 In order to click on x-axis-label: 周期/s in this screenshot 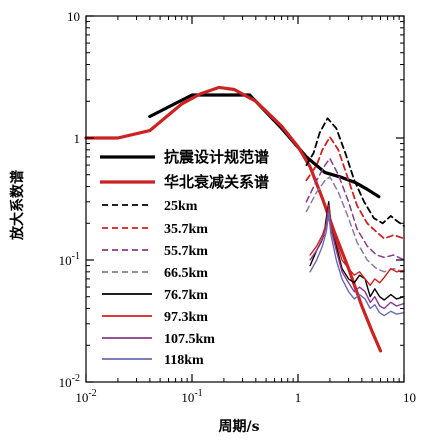, I will do `click(239, 427)`.